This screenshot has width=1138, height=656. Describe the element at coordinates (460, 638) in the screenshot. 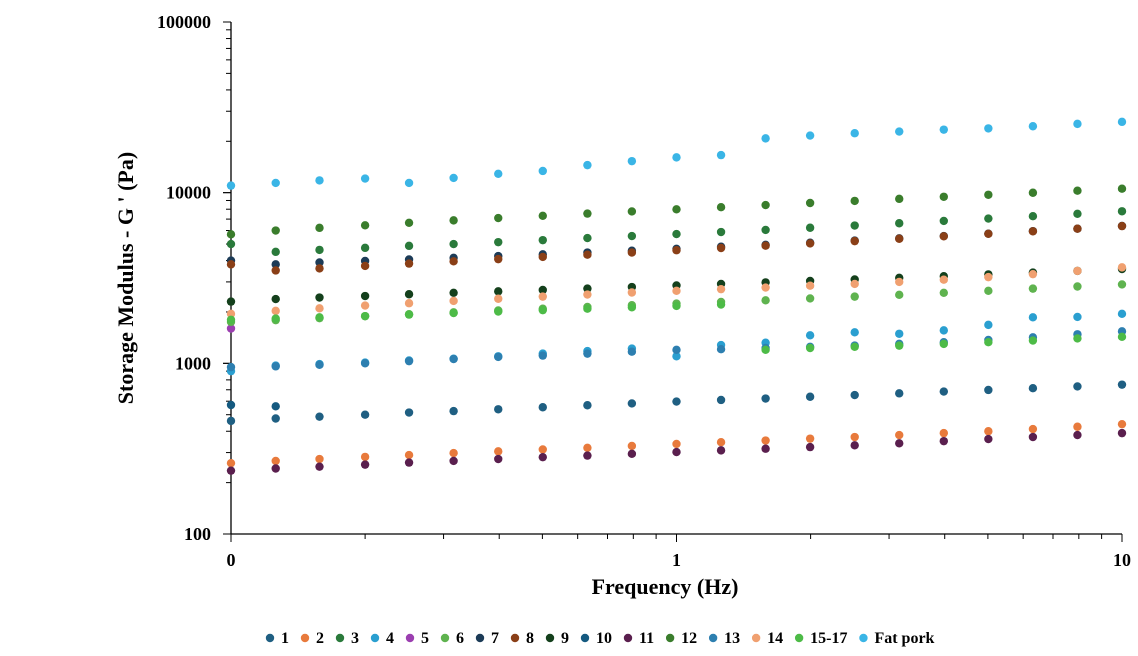

I see `legend-label: 6` at that location.